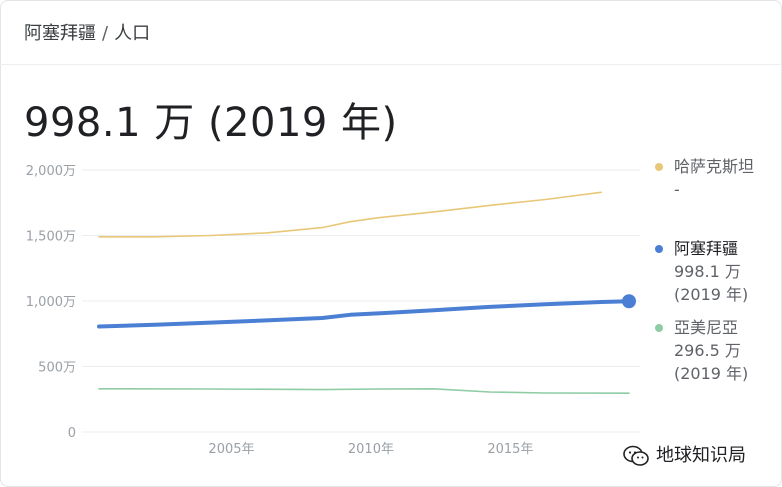 This screenshot has width=782, height=487. Describe the element at coordinates (510, 449) in the screenshot. I see `x-tick-label: 2015年` at that location.